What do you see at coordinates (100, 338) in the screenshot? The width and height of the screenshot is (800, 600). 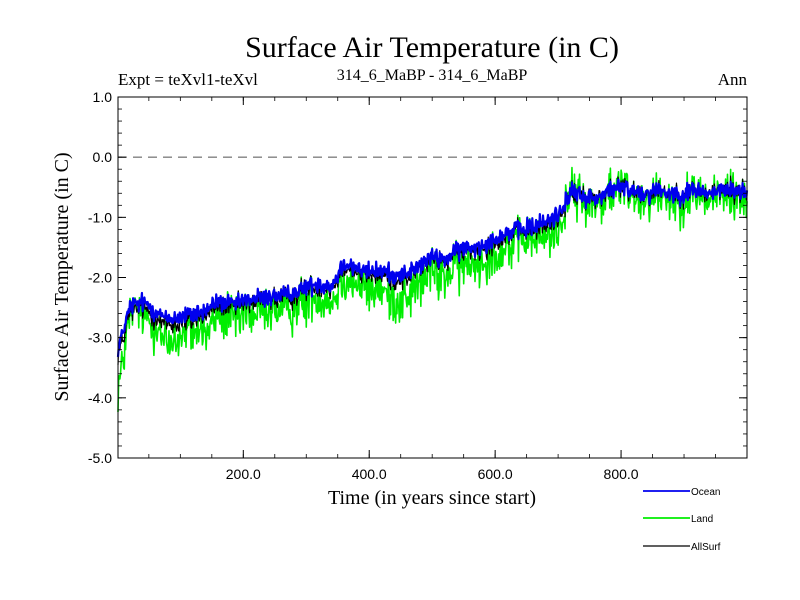 I see `y-tick-label: -3.0` at bounding box center [100, 338].